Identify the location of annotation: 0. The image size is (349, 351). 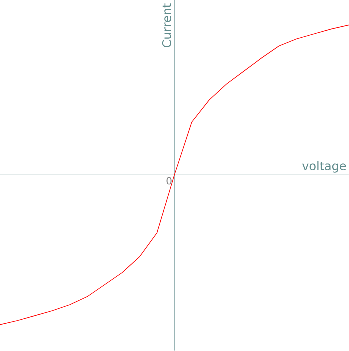
(169, 181).